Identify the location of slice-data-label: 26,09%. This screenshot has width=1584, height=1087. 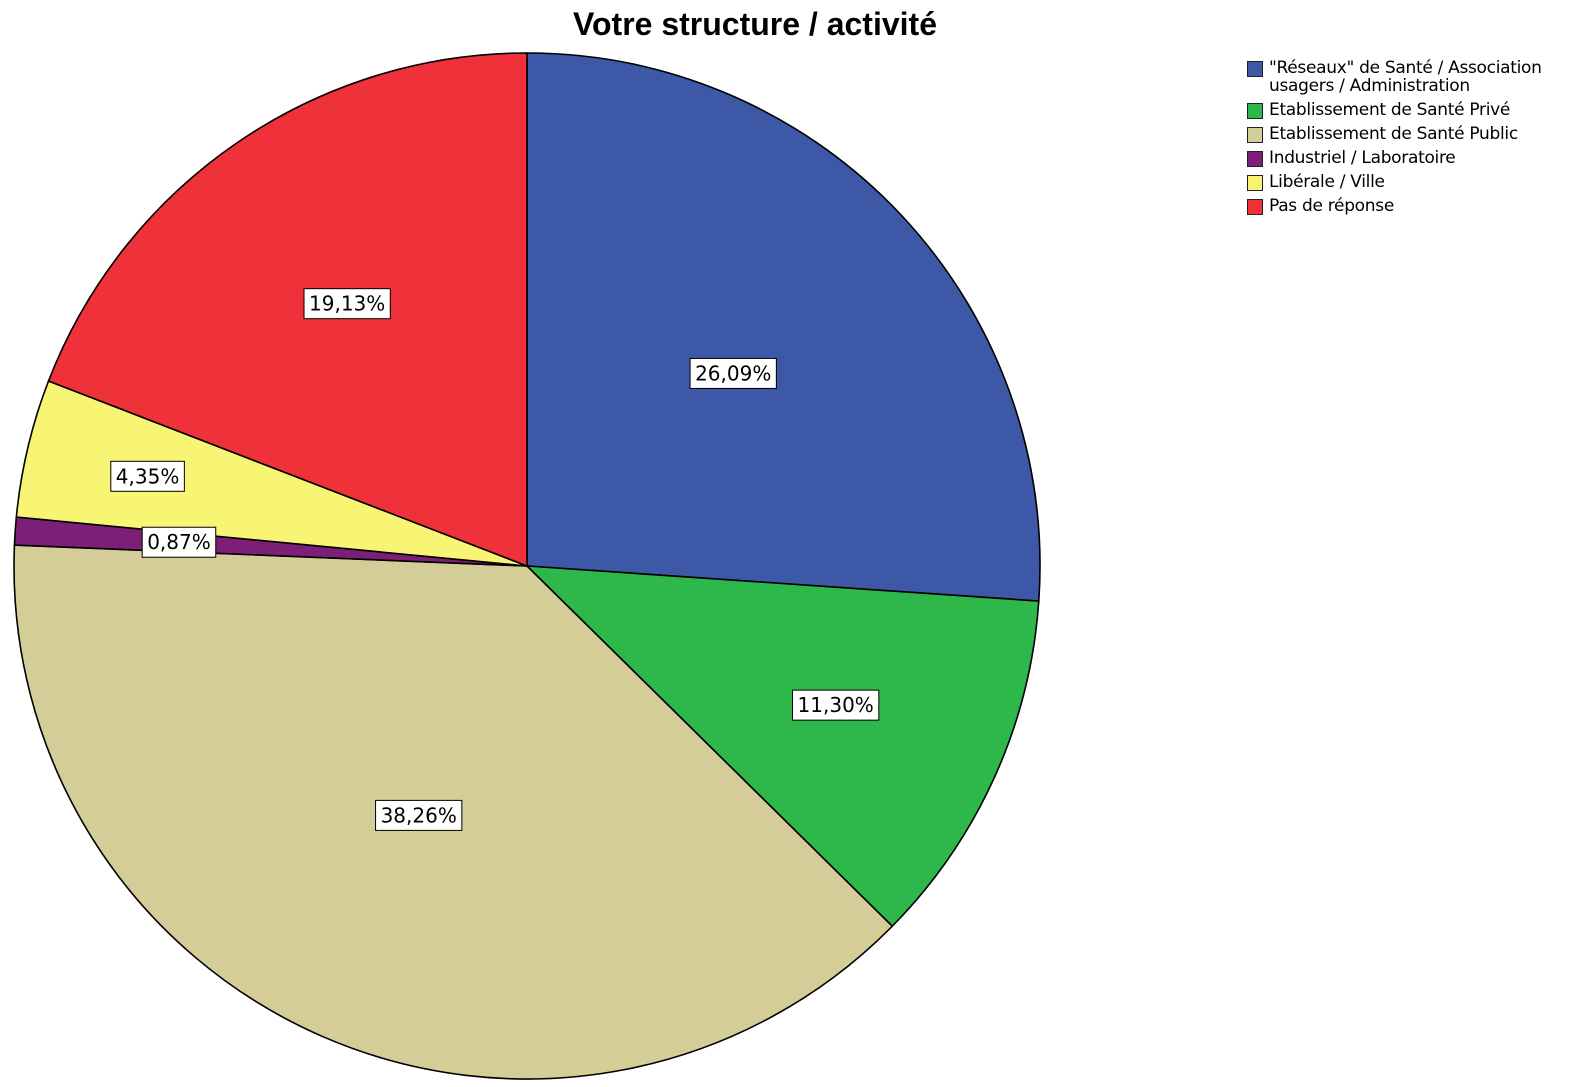
(733, 373).